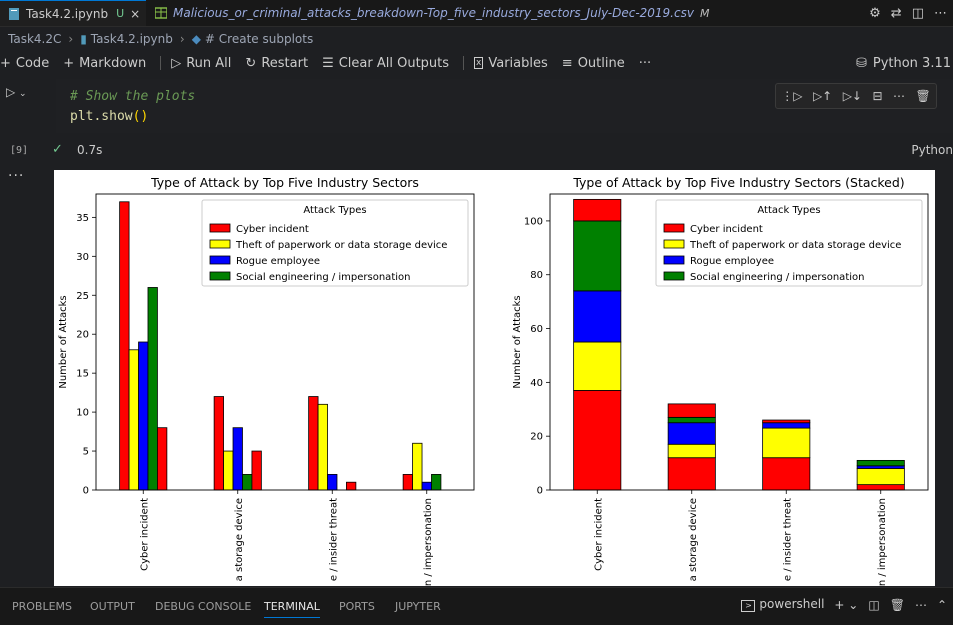 The image size is (953, 625). Describe the element at coordinates (259, 39) in the screenshot. I see `breadcrumb-cell: # Create subplots` at that location.